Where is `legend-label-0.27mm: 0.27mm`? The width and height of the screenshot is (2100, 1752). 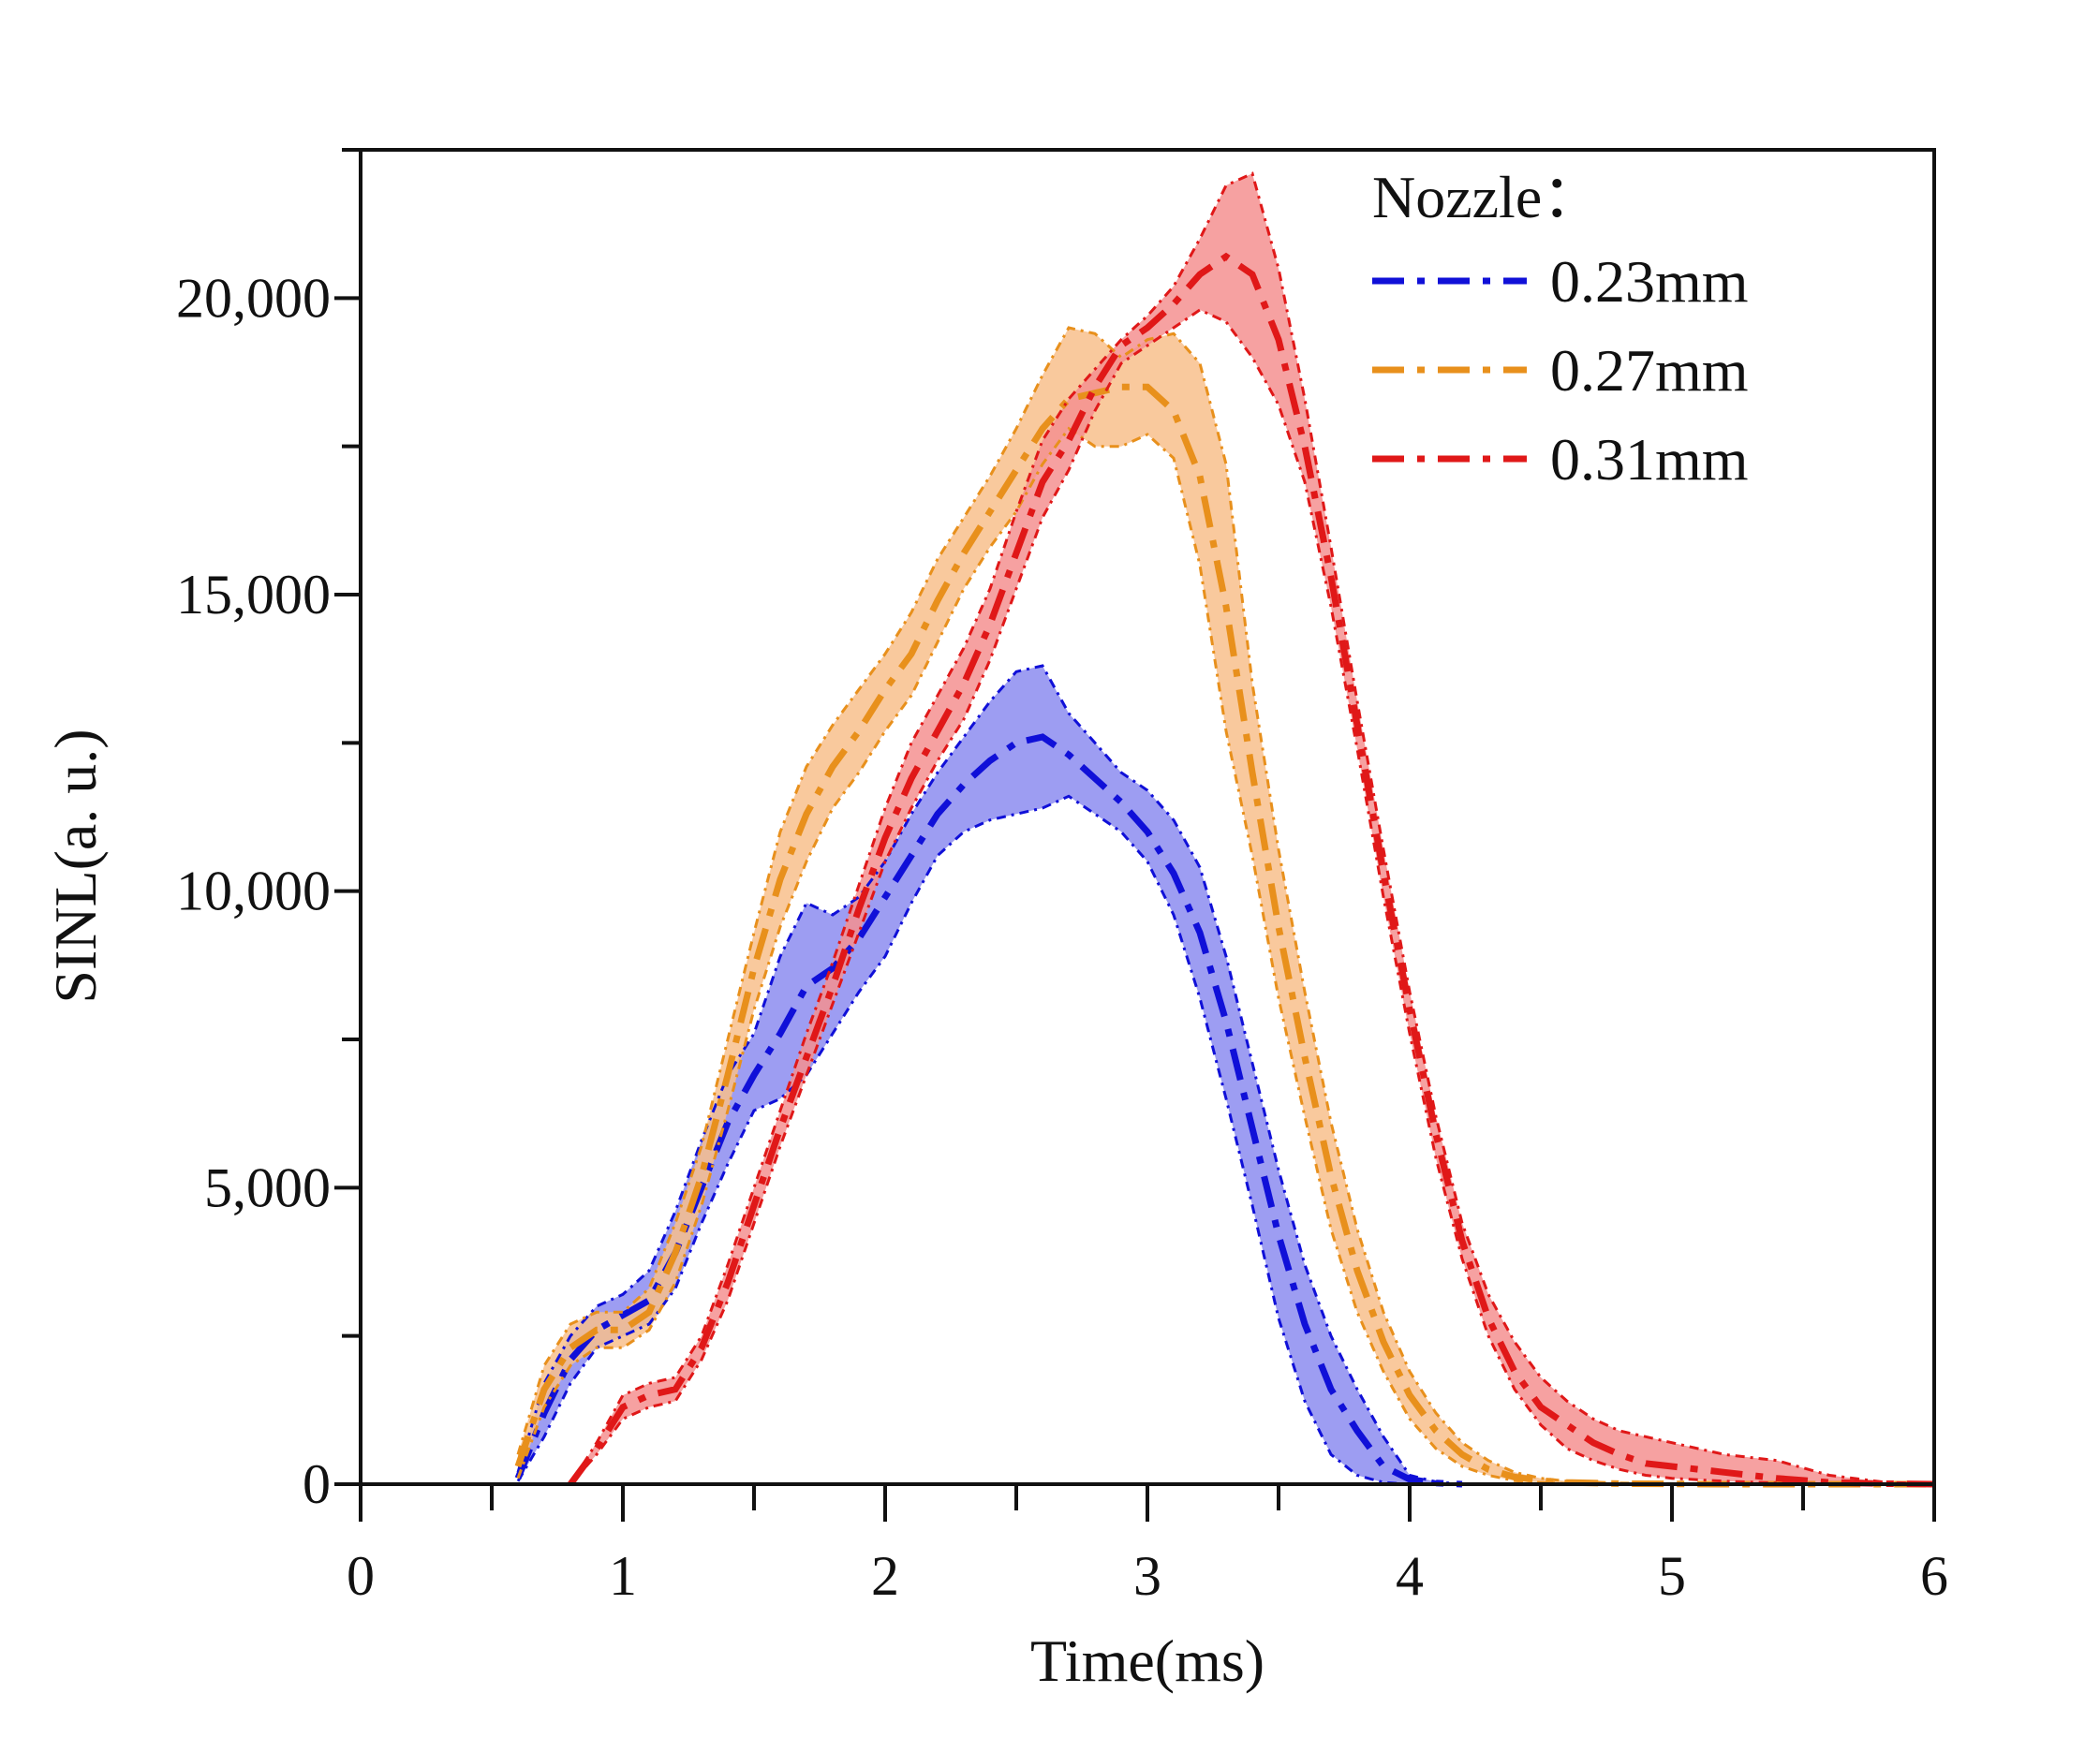
legend-label-0.27mm: 0.27mm is located at coordinates (1650, 370).